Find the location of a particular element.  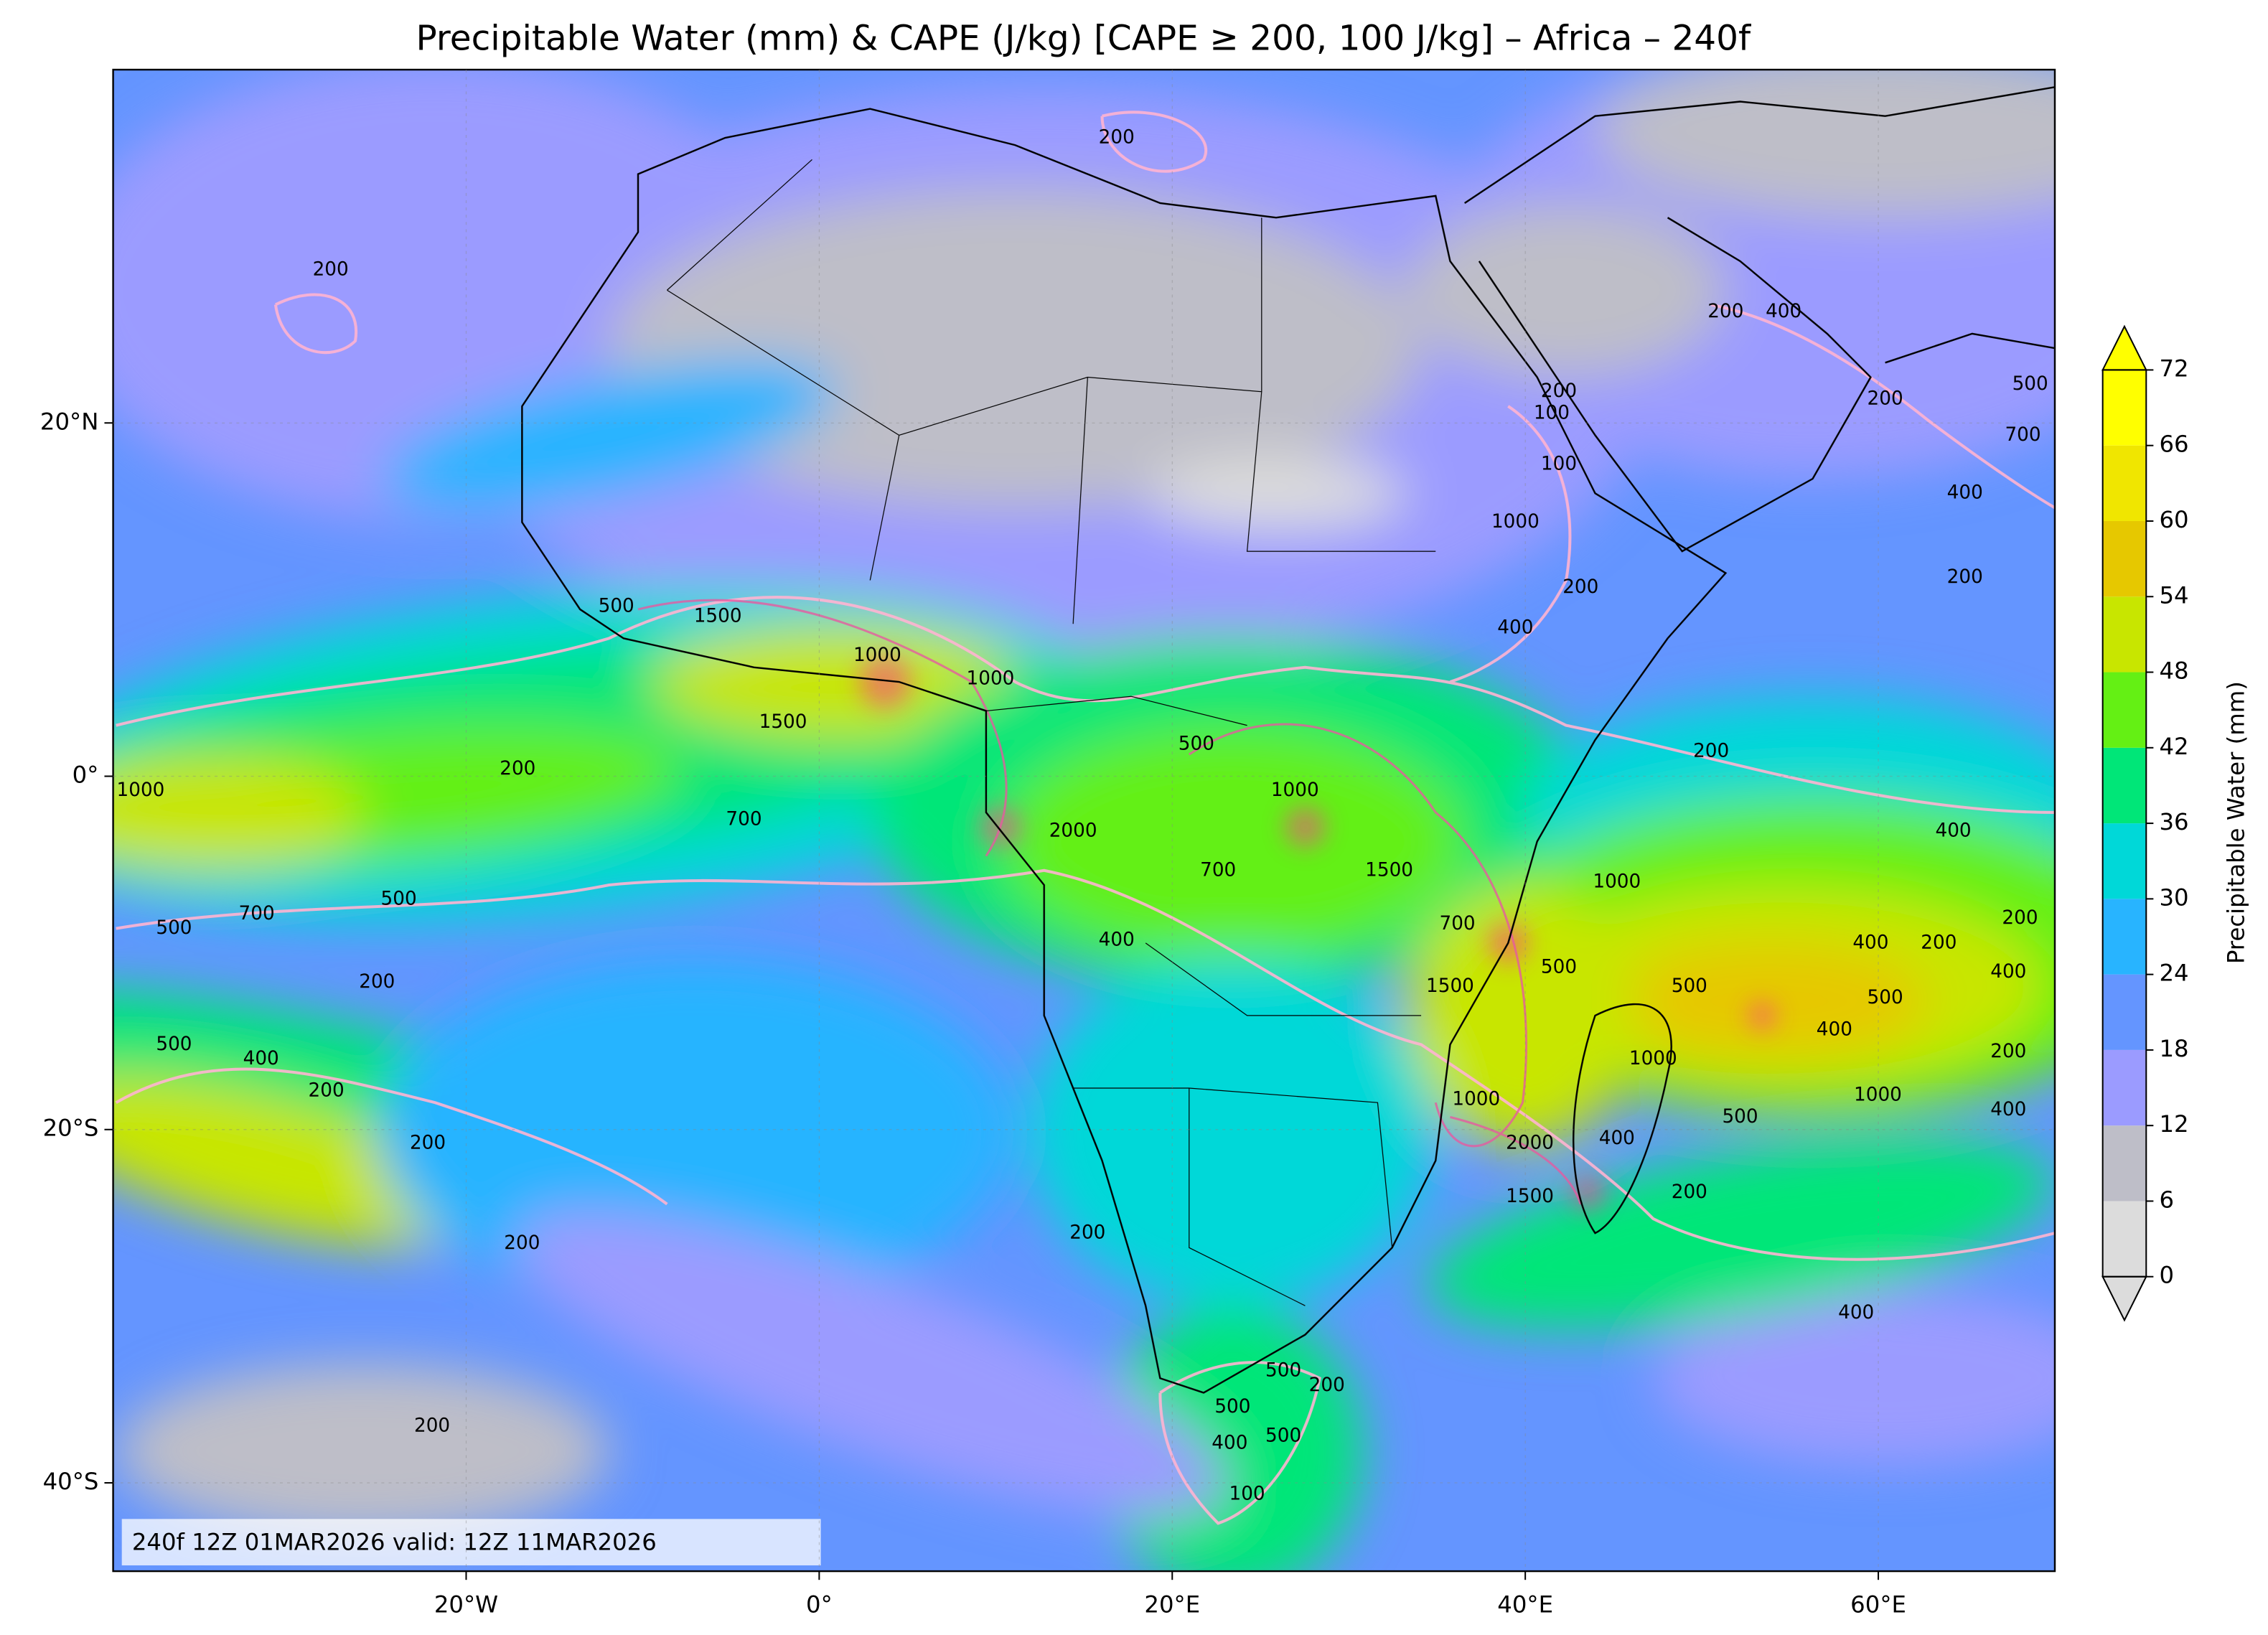

annotation-box is located at coordinates (471, 1542).